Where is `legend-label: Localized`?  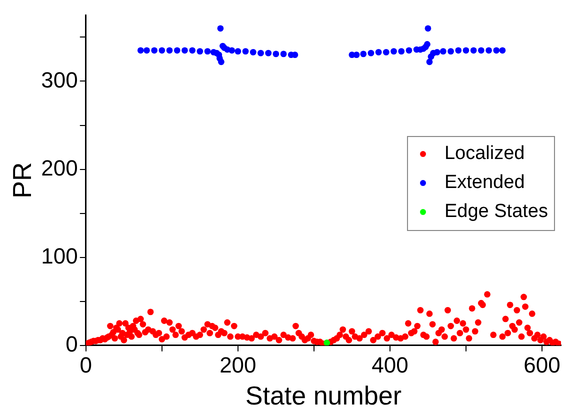 legend-label: Localized is located at coordinates (484, 154).